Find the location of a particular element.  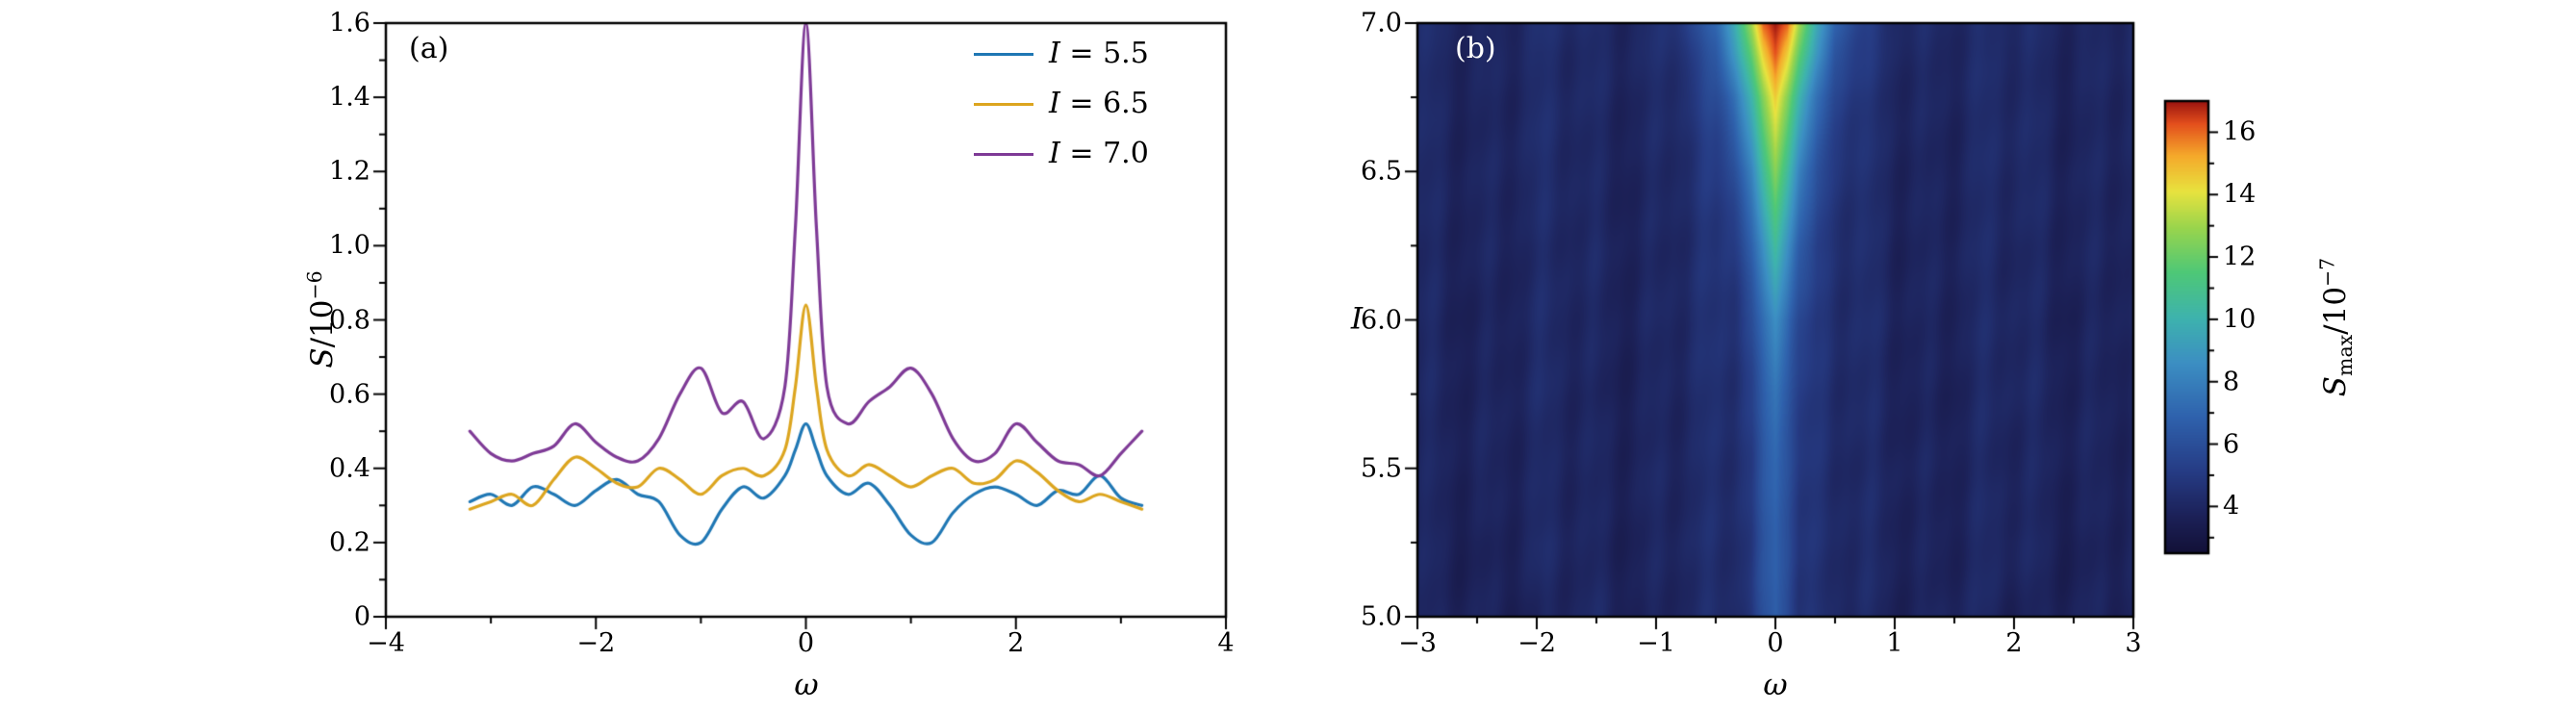

panel-a-ytick-label: 0.2 is located at coordinates (349, 542).